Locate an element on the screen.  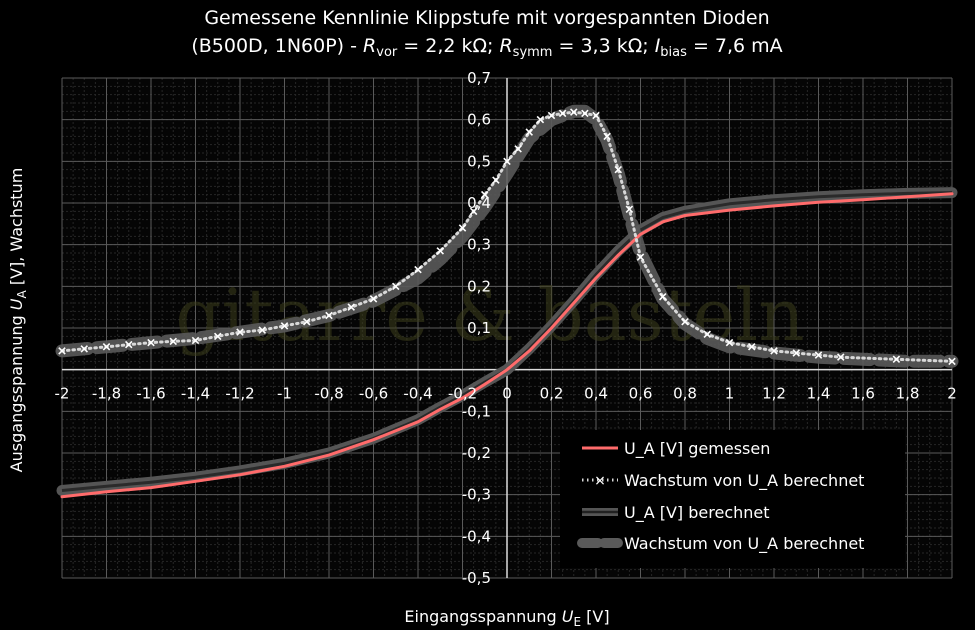
title-rsymm-subscript: symm is located at coordinates (533, 52).